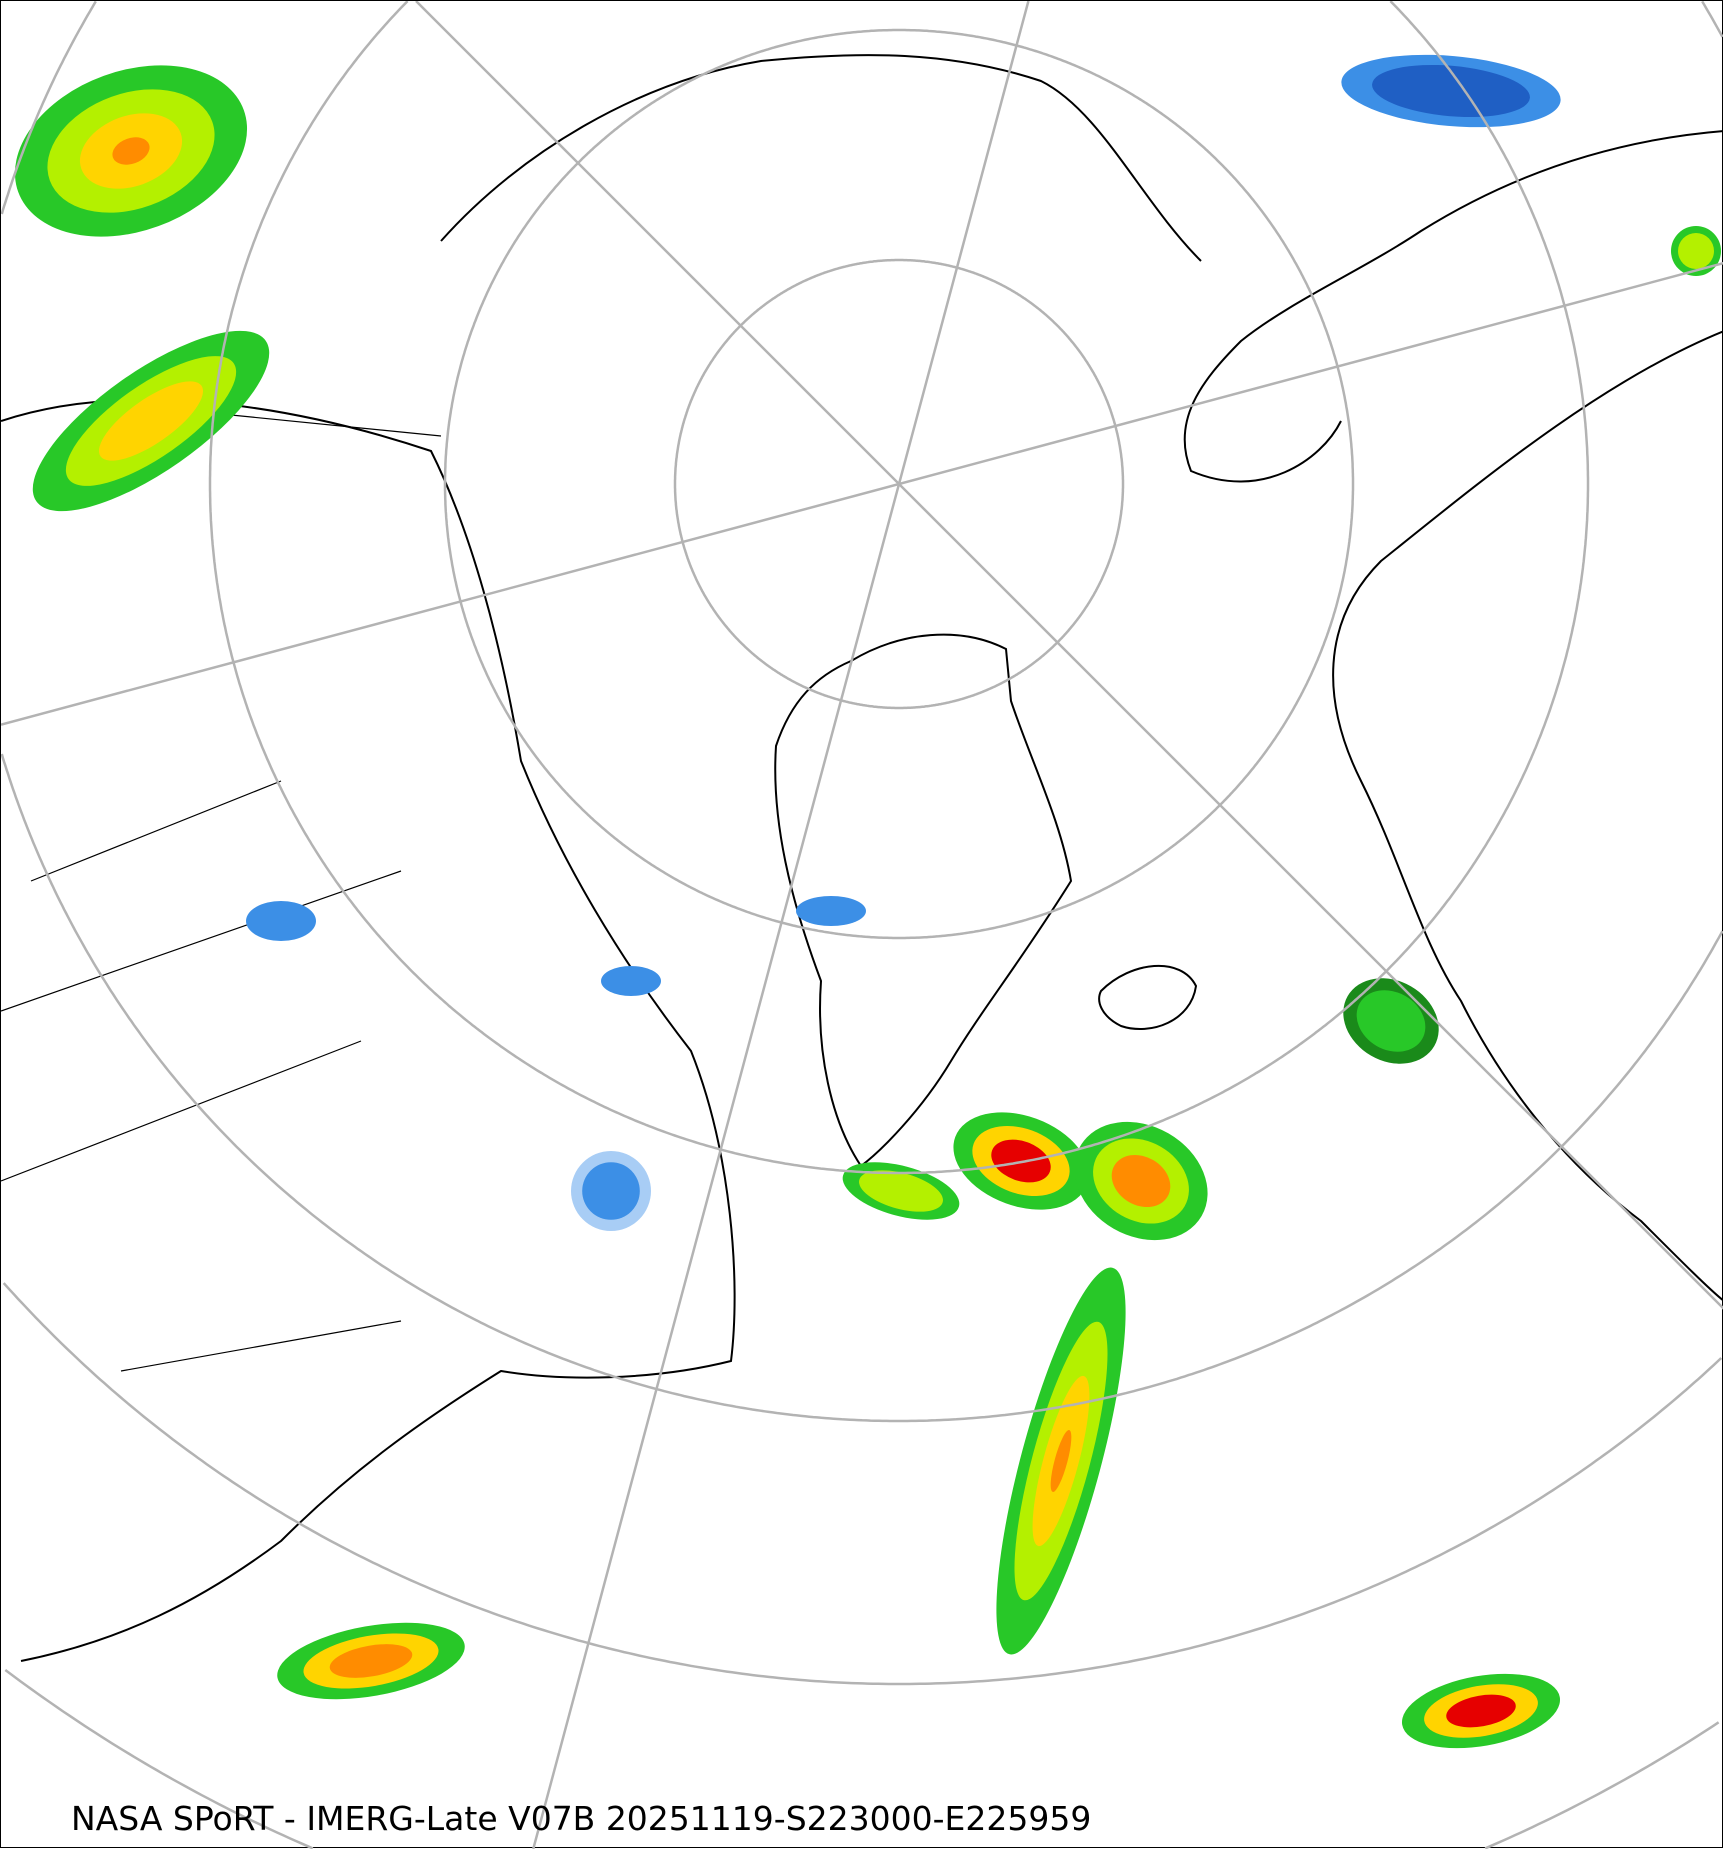  I want to click on russia-arctic-coast, so click(821, 158).